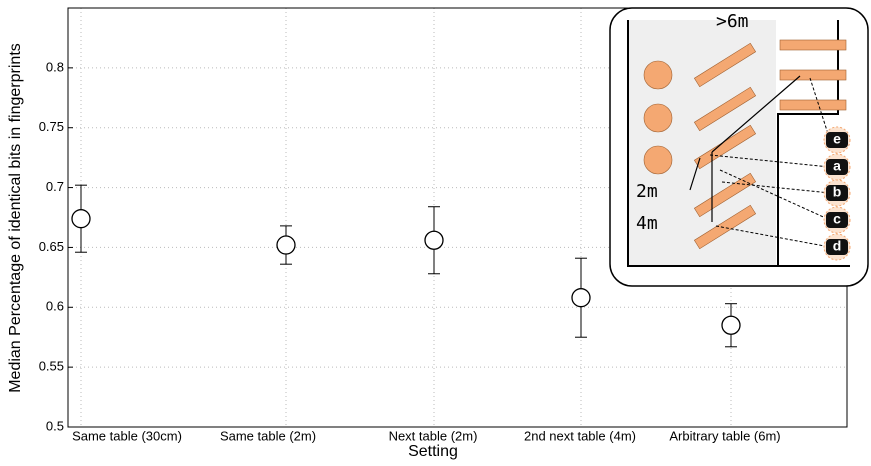 The image size is (871, 466). What do you see at coordinates (724, 435) in the screenshot?
I see `x-tick-label: Arbitrary table (6m)` at bounding box center [724, 435].